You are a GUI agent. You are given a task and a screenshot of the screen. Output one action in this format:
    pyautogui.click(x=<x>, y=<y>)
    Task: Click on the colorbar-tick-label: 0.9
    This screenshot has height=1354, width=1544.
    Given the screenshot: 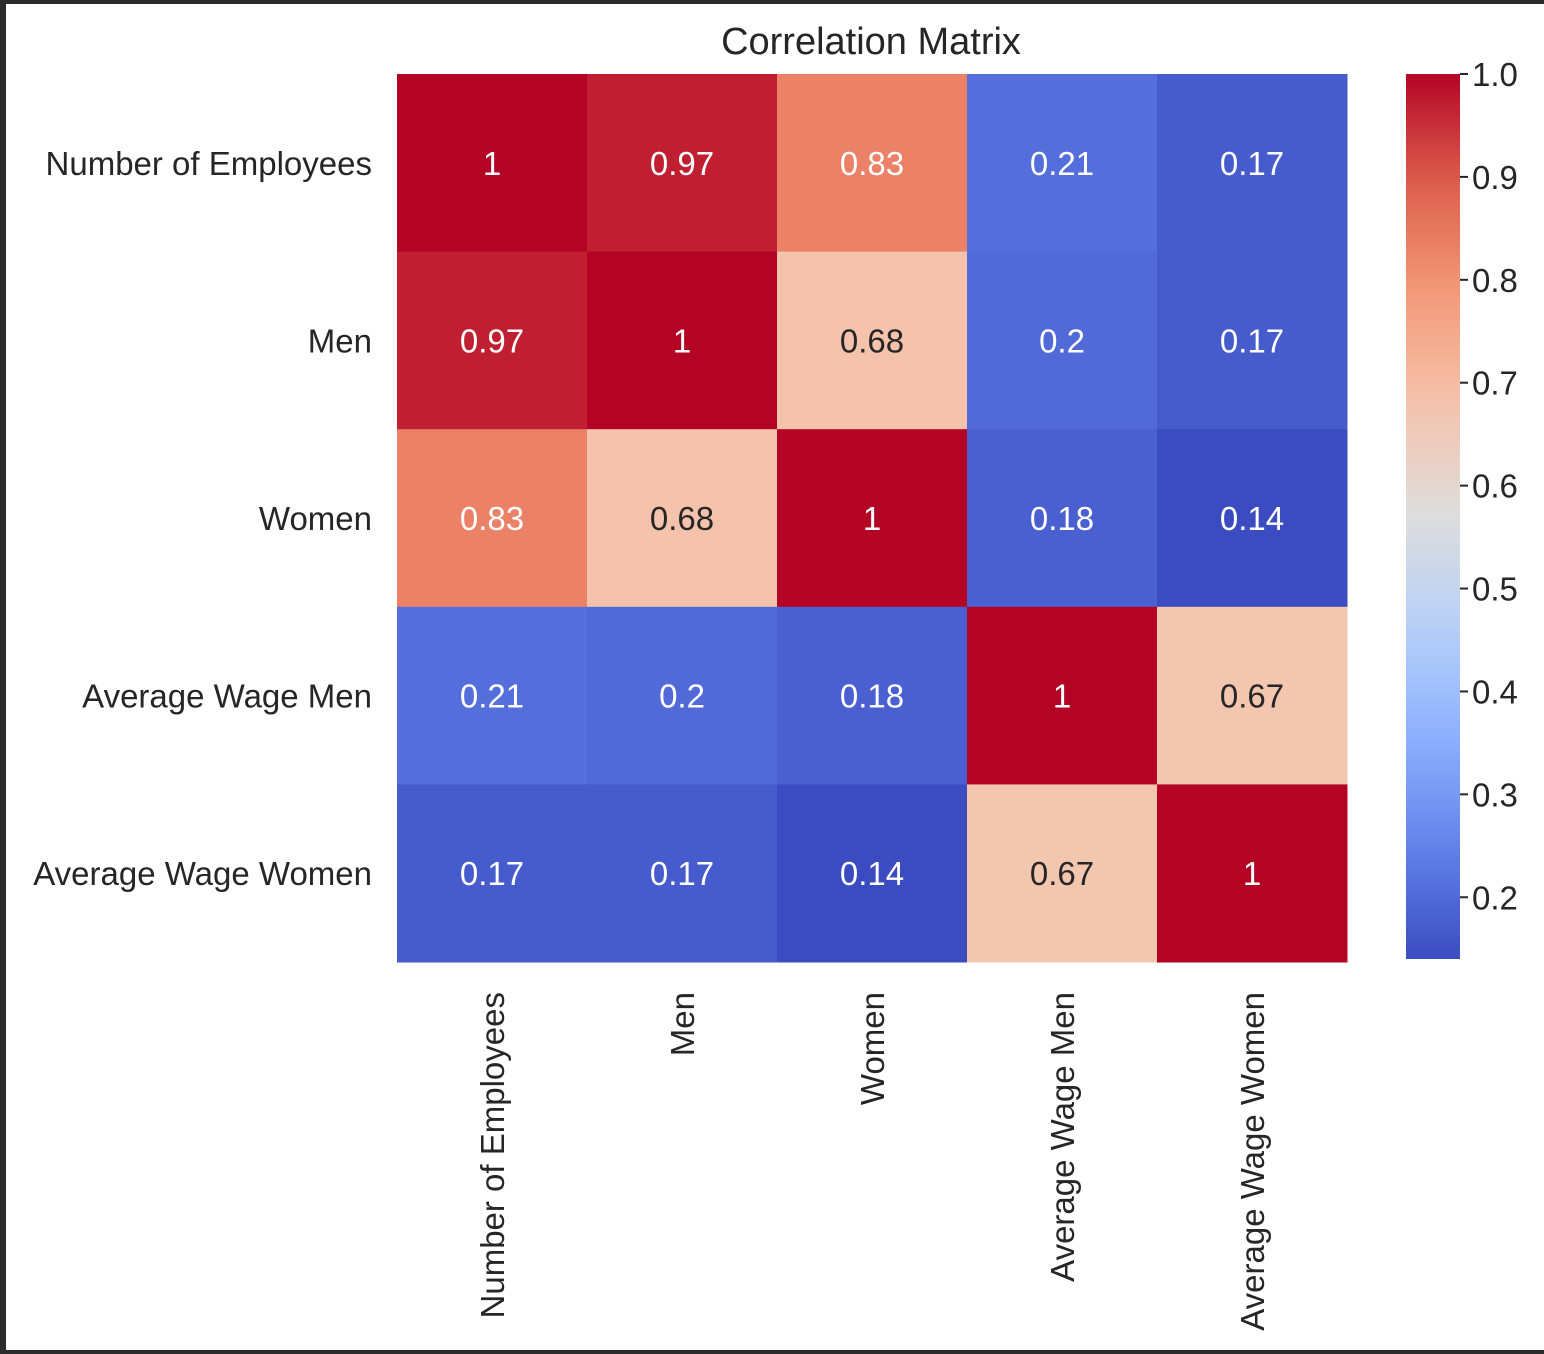 What is the action you would take?
    pyautogui.click(x=1495, y=177)
    